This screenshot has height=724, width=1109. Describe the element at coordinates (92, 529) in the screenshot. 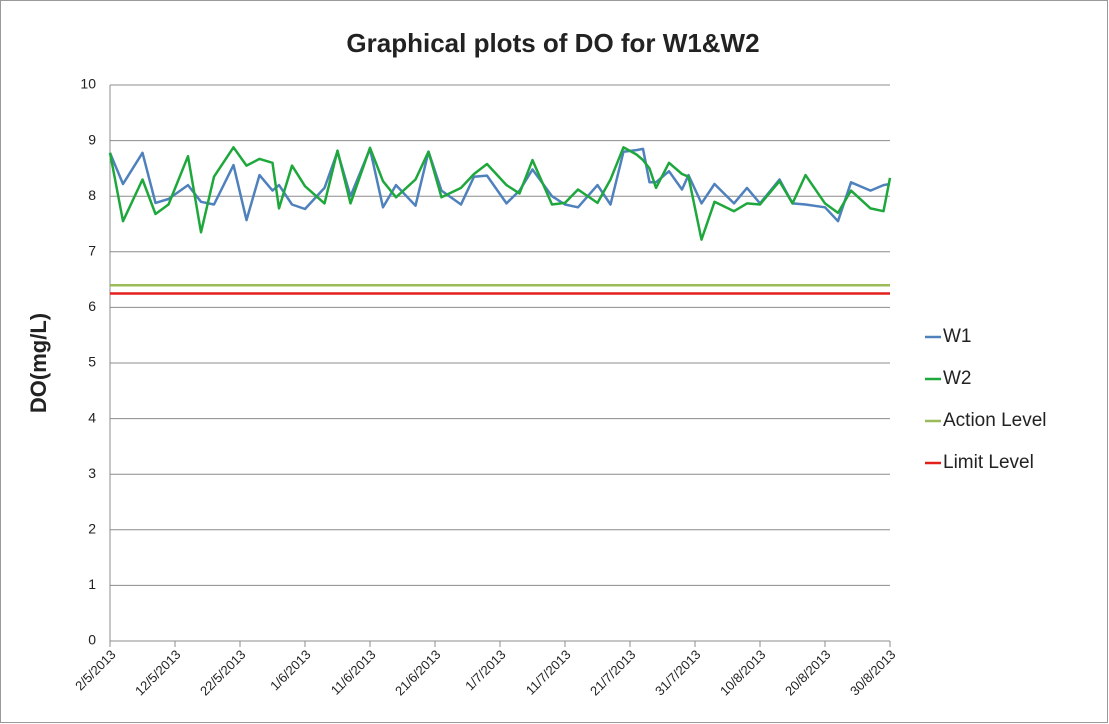

I see `y-tick-label: 2` at that location.